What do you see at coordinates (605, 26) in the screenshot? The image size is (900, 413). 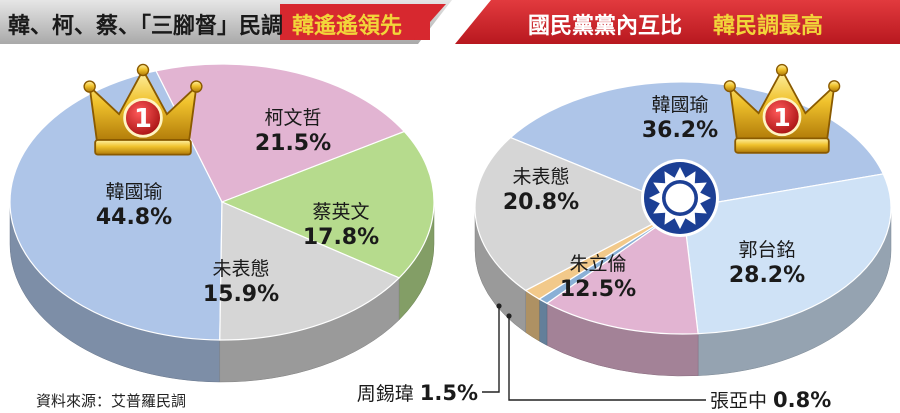 I see `right-banner-title: 國民黨黨內互比` at bounding box center [605, 26].